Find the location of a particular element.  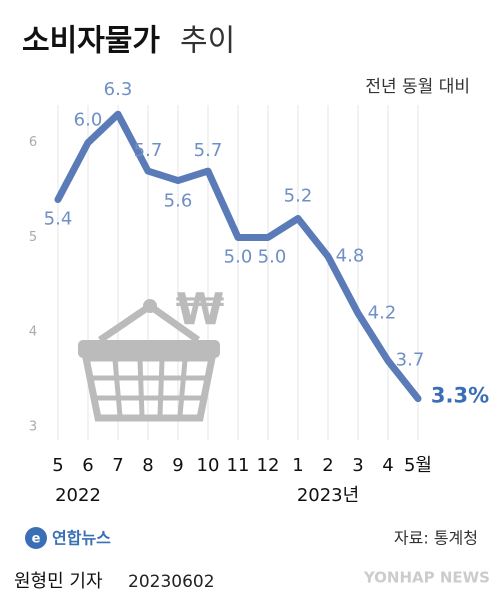

value-label: 4.8 is located at coordinates (350, 255).